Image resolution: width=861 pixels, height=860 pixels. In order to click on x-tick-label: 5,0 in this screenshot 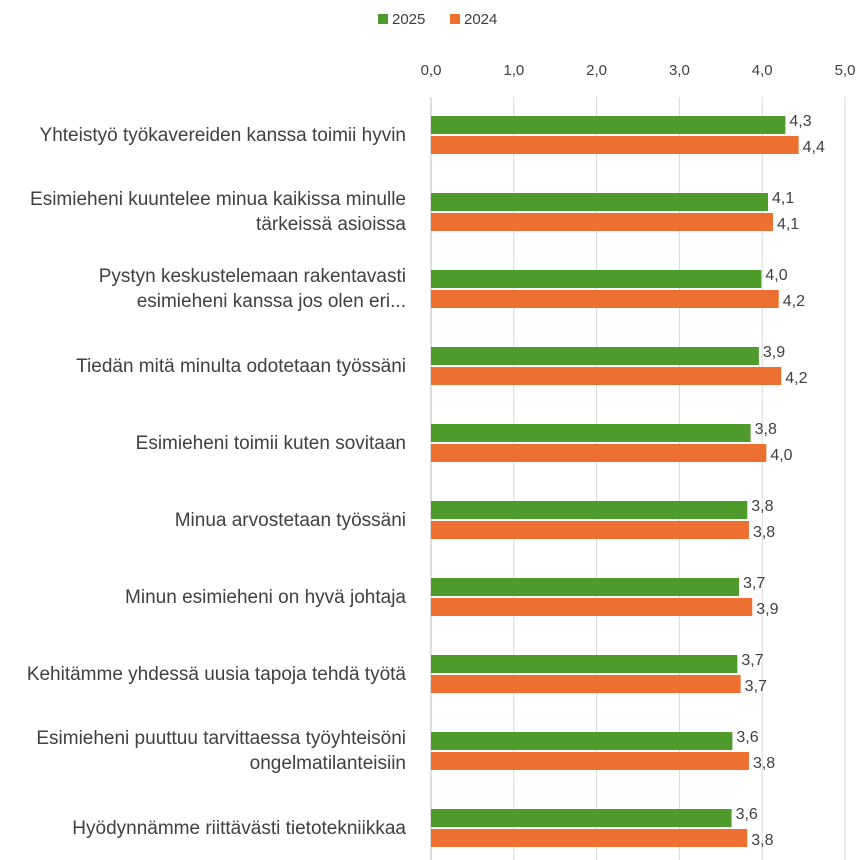, I will do `click(845, 70)`.